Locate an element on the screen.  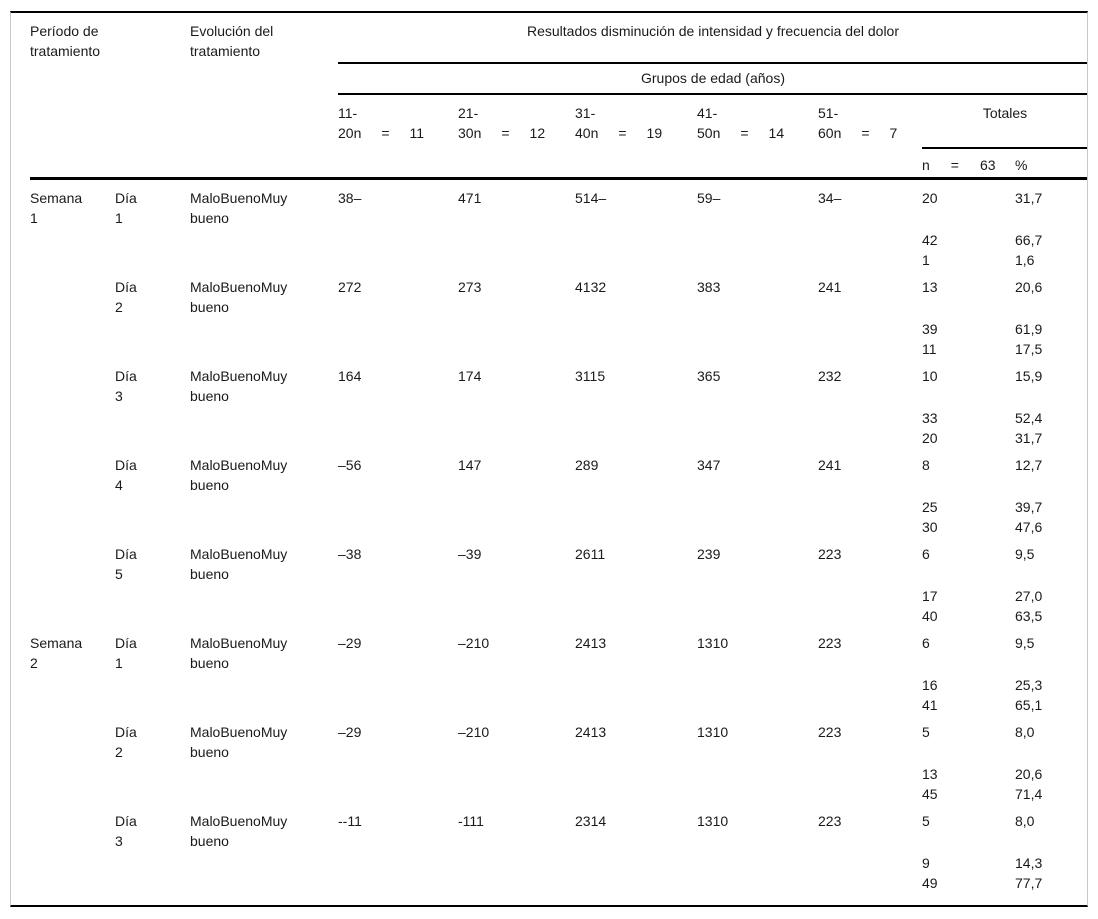
age-group-value: –210 is located at coordinates (474, 643).